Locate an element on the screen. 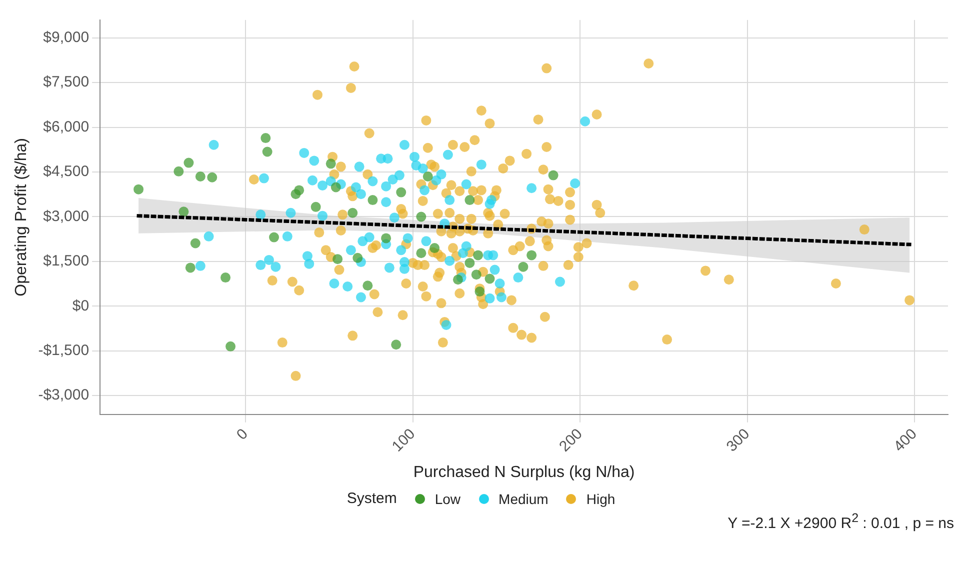 This screenshot has height=567, width=962. y-tick-label: $0 is located at coordinates (81, 305).